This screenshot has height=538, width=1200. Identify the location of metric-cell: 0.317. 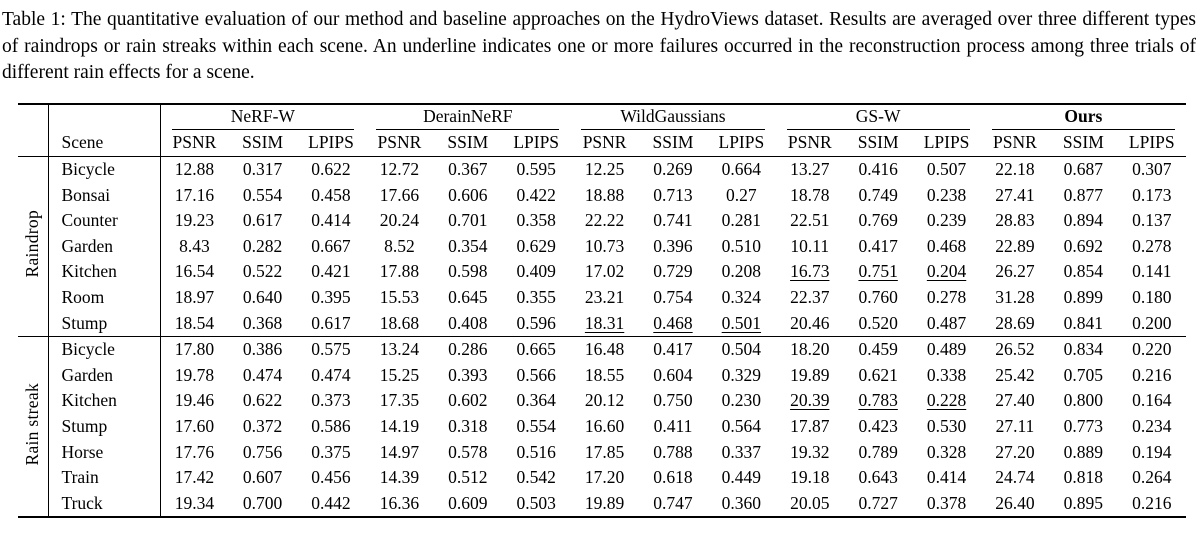
(262, 169).